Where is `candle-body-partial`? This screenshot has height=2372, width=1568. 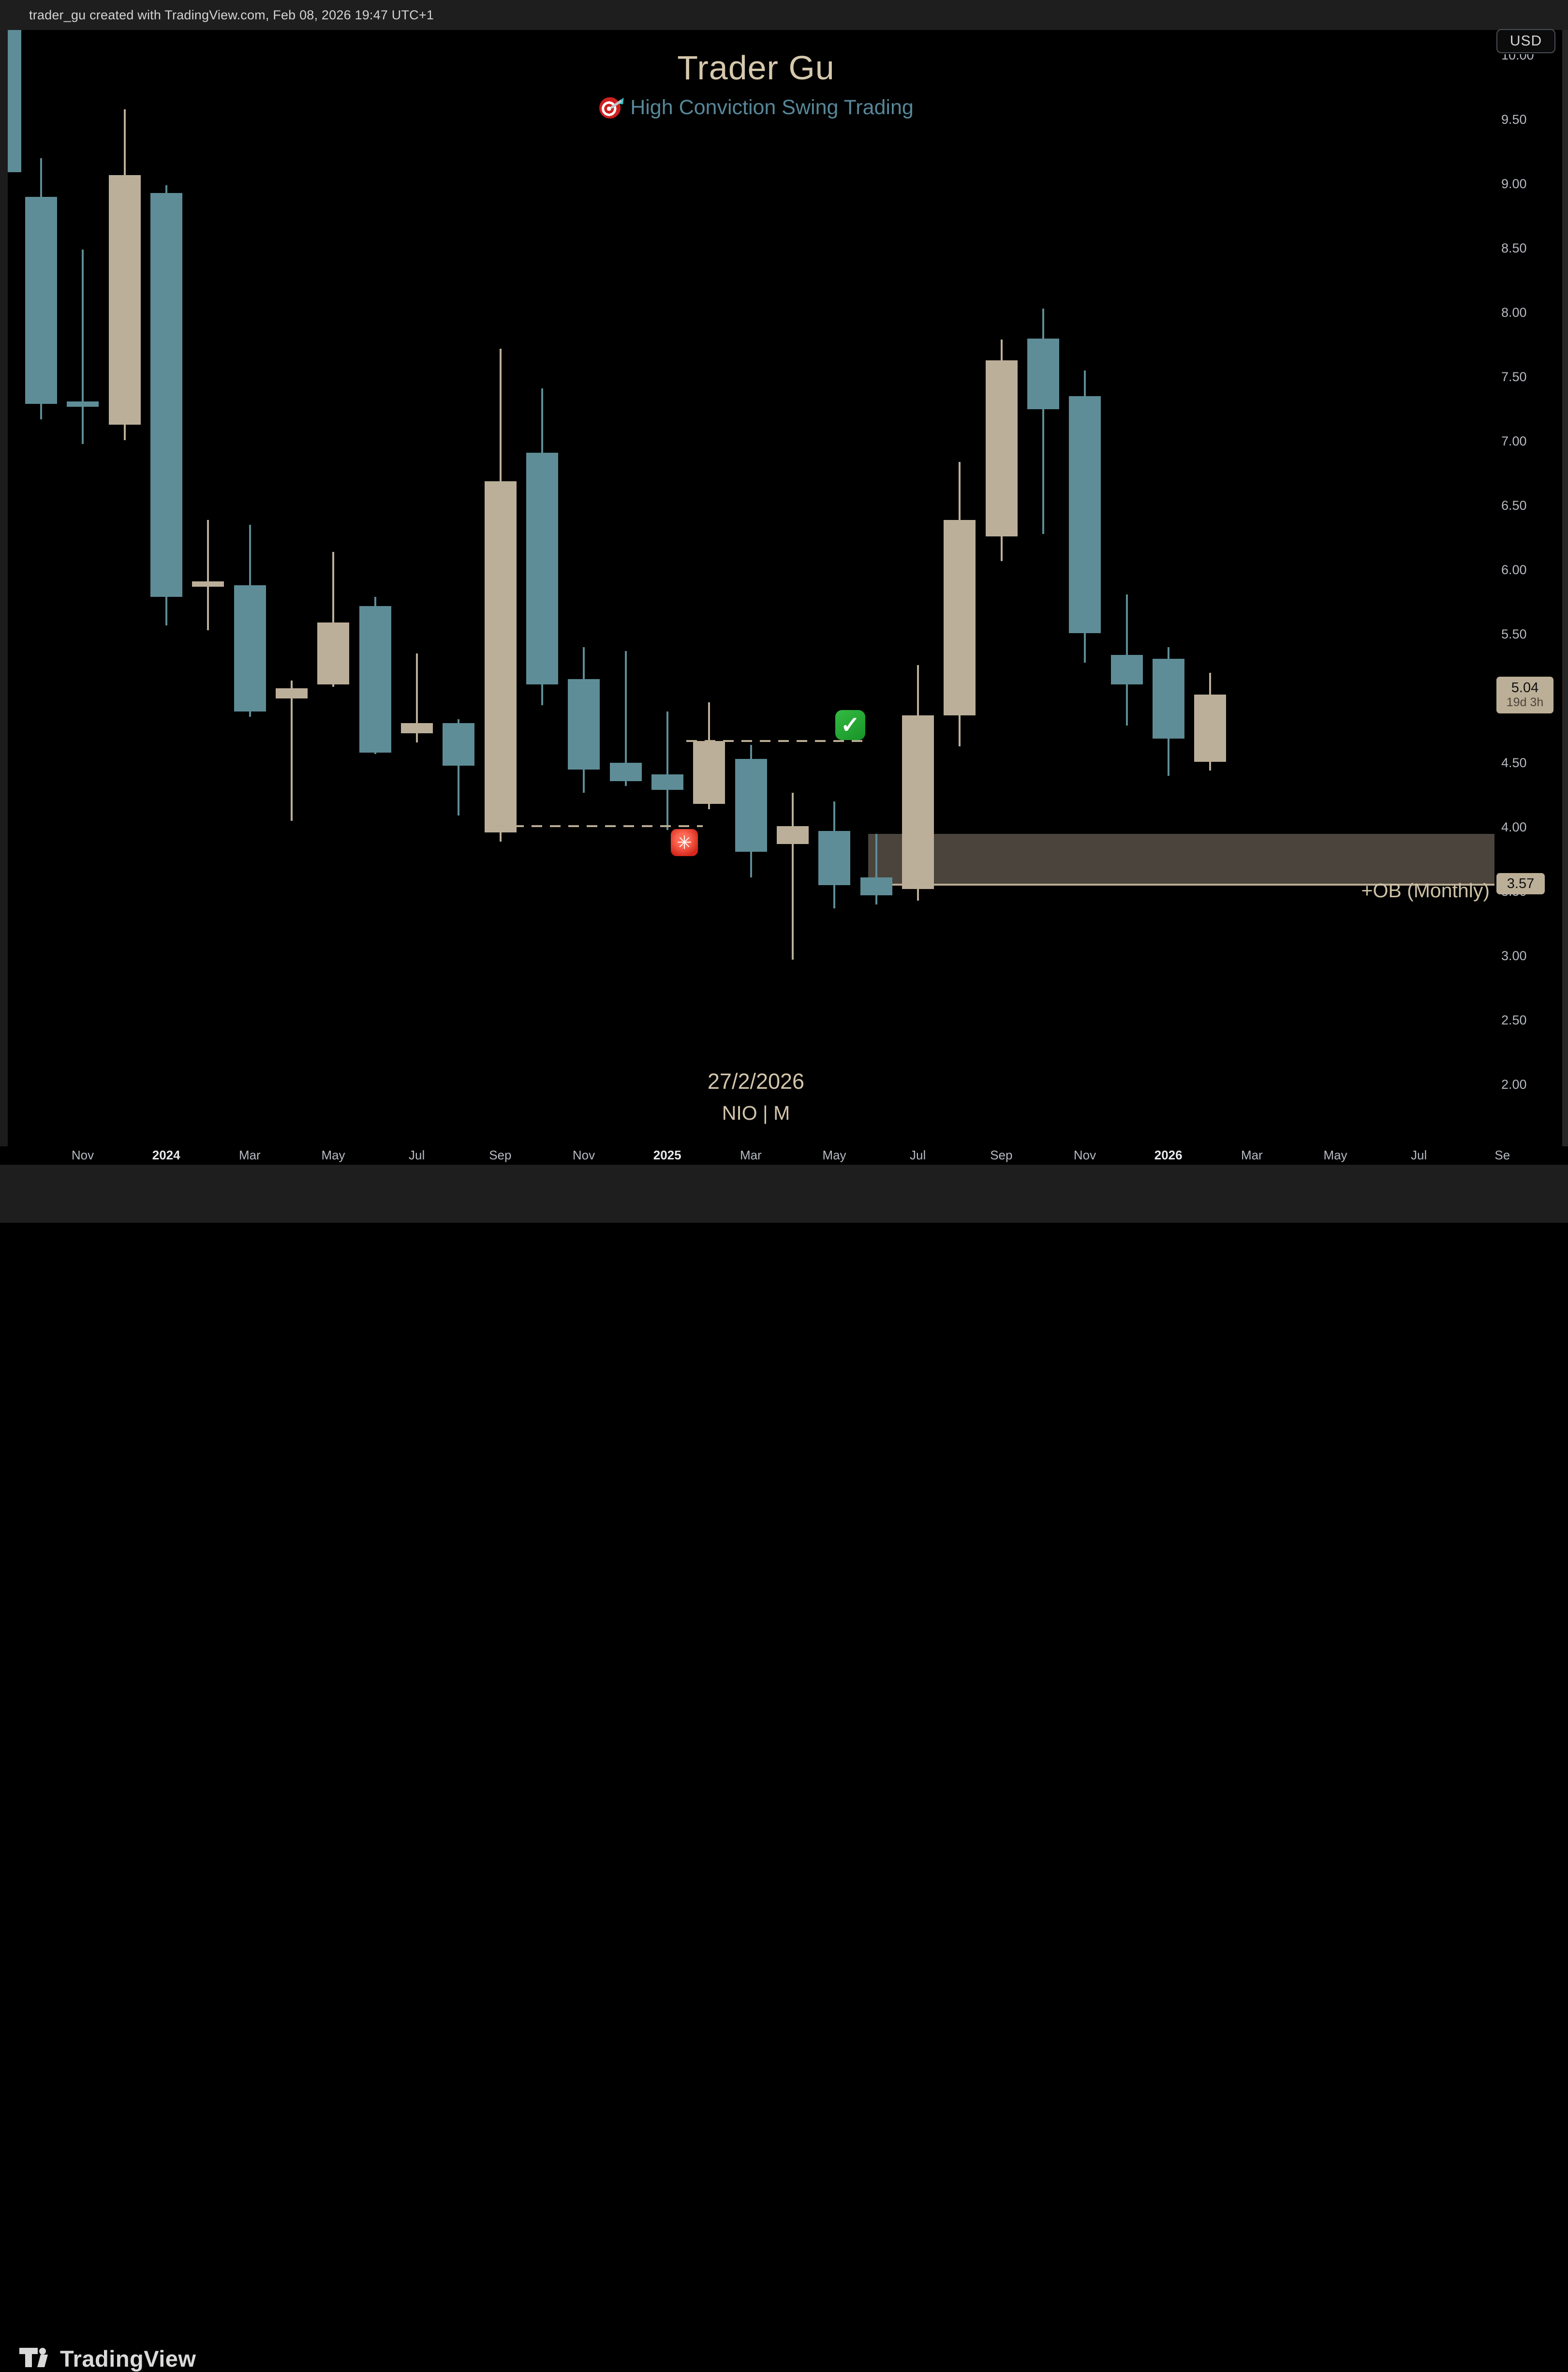 candle-body-partial is located at coordinates (14, 100).